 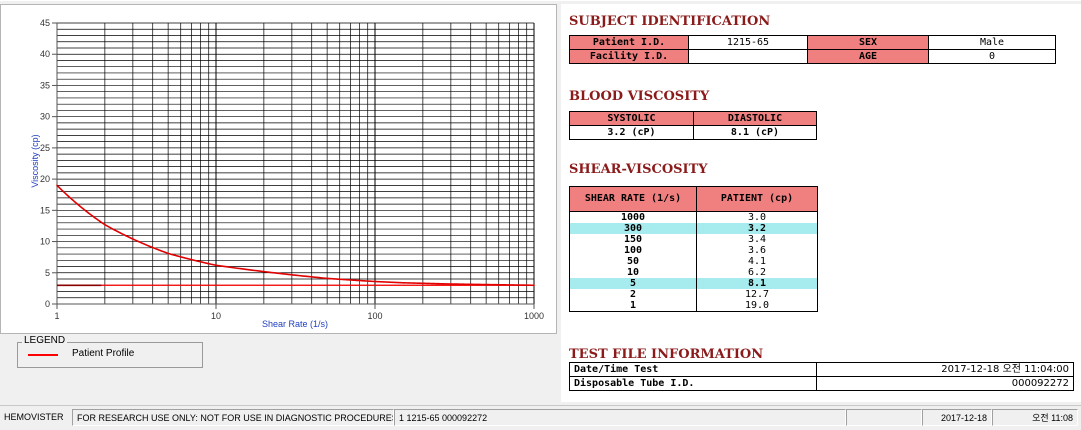 What do you see at coordinates (757, 294) in the screenshot?
I see `patient-value-cell: 12.7` at bounding box center [757, 294].